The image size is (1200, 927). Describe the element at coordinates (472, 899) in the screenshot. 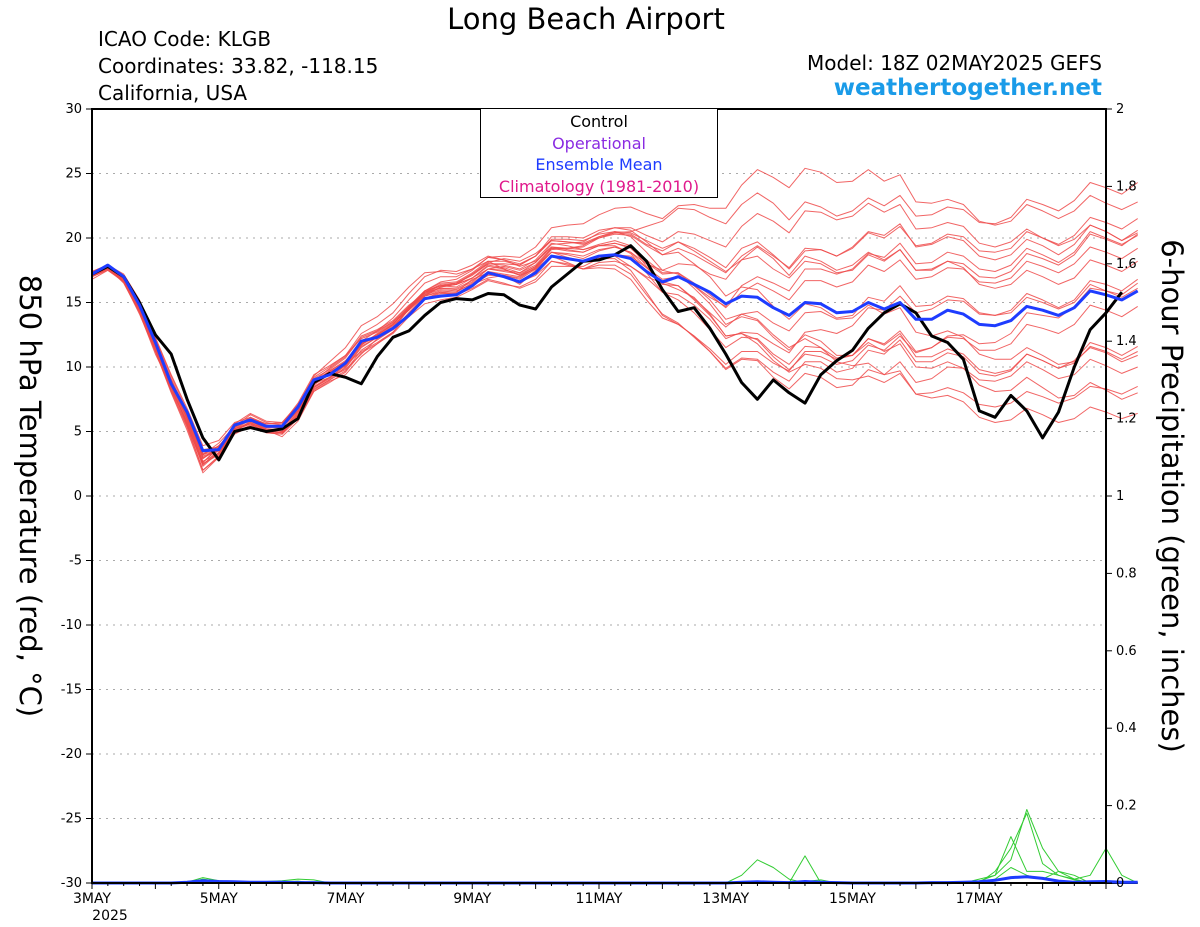

I see `x-tick-label: 9MAY` at that location.